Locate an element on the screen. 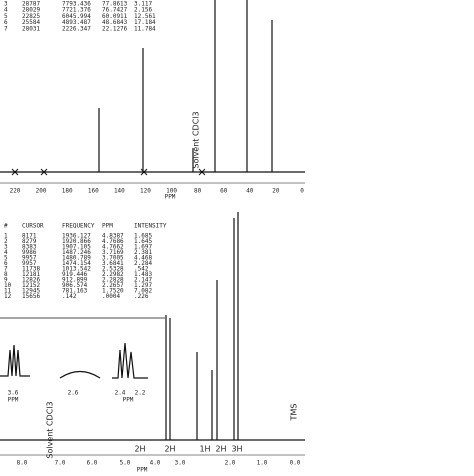 Image resolution: width=474 pixels, height=476 pixels. table-header: CURSOR is located at coordinates (33, 226).